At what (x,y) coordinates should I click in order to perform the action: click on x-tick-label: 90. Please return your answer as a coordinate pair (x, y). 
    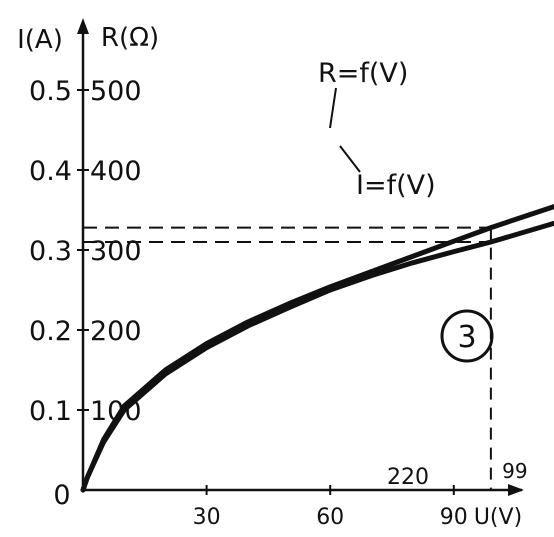
    Looking at the image, I should click on (454, 517).